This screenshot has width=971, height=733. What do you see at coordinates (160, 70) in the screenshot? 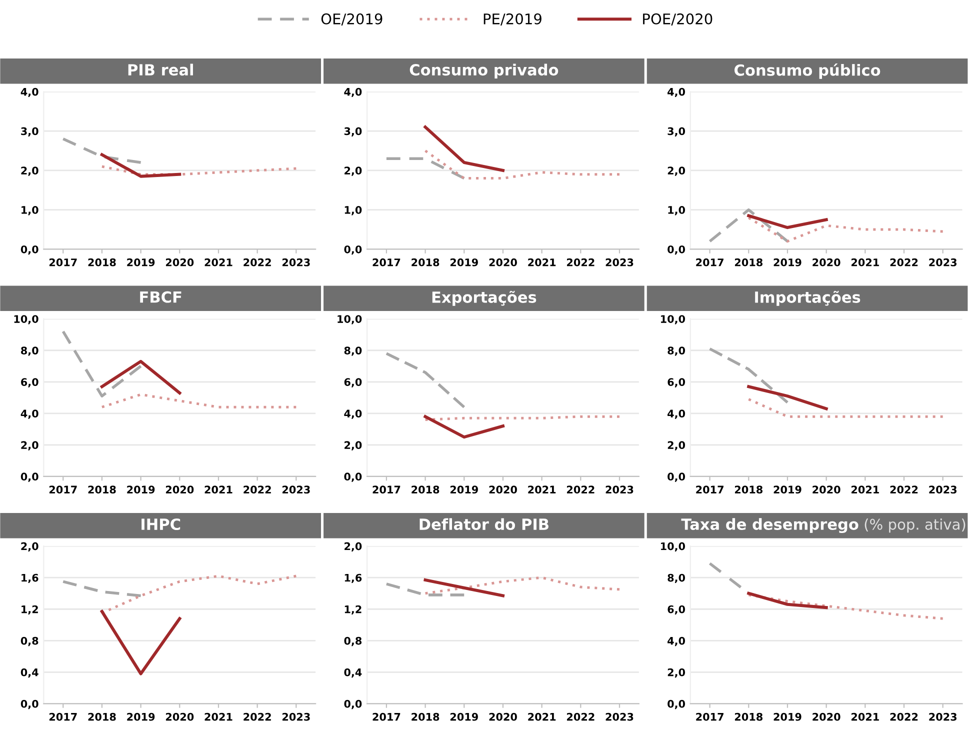
I see `chart-title: PIB real` at bounding box center [160, 70].